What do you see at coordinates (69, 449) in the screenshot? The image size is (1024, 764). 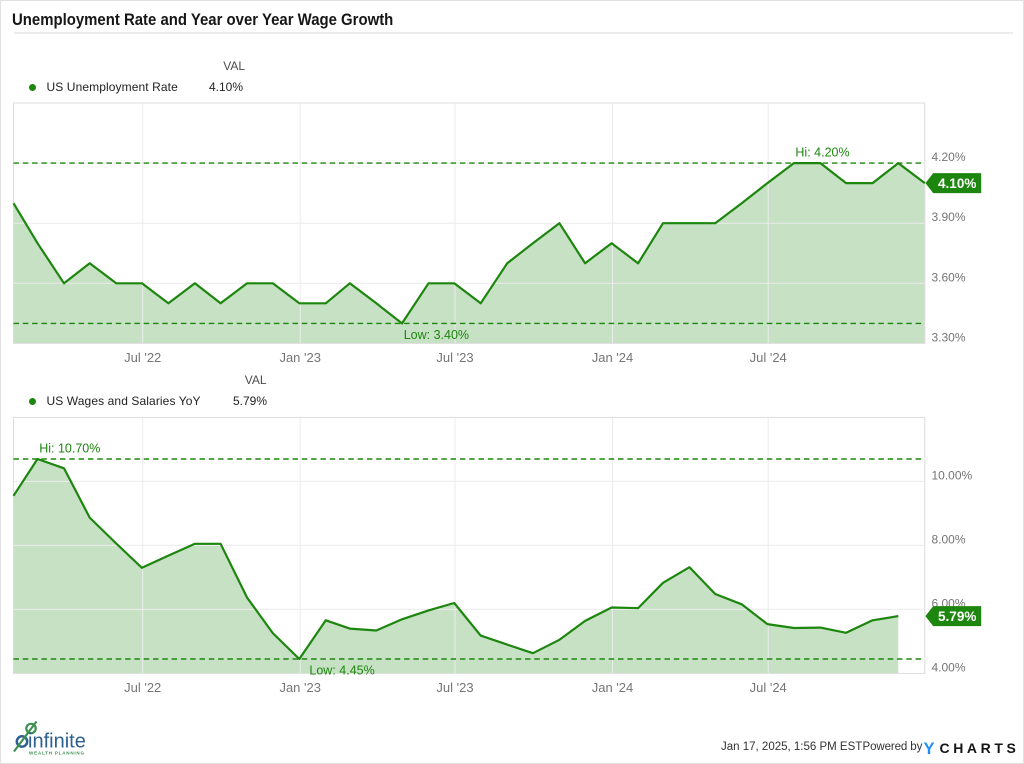 I see `svg-text: Hi: 10.70%` at bounding box center [69, 449].